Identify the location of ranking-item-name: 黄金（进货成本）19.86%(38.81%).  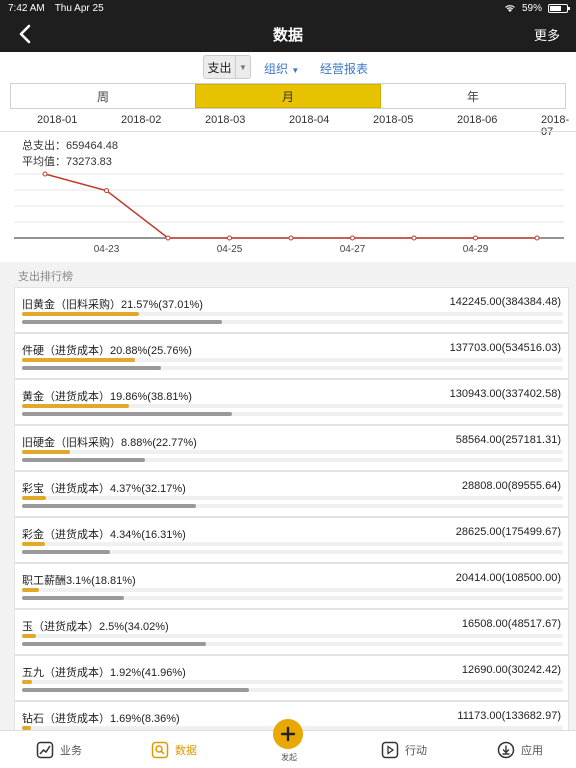
(107, 397).